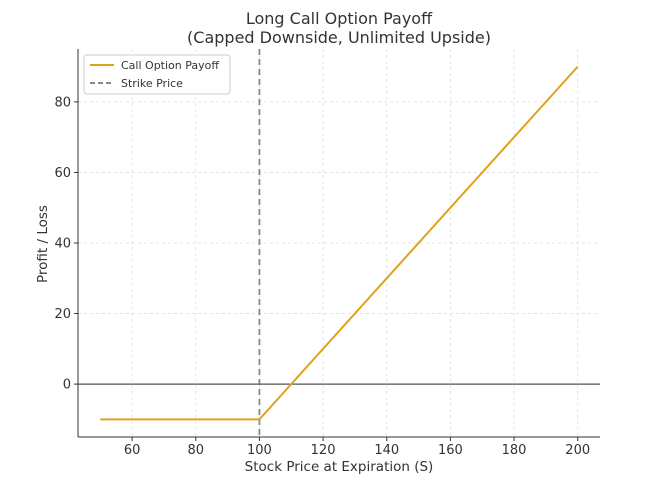 This screenshot has width=664, height=486. Describe the element at coordinates (62, 314) in the screenshot. I see `y-tick-label: 20` at that location.